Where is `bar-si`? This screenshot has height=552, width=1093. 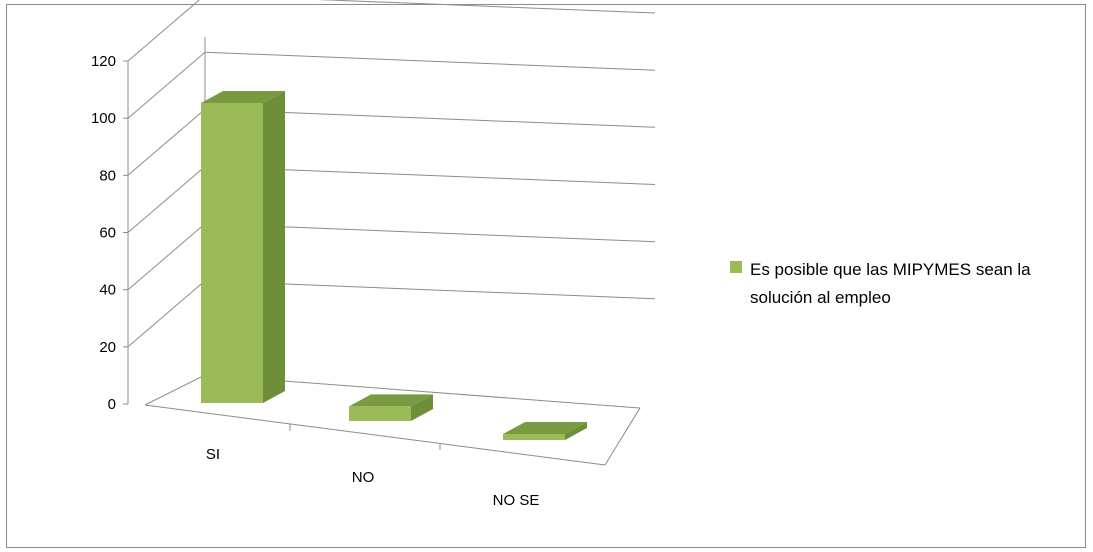 bar-si is located at coordinates (243, 247).